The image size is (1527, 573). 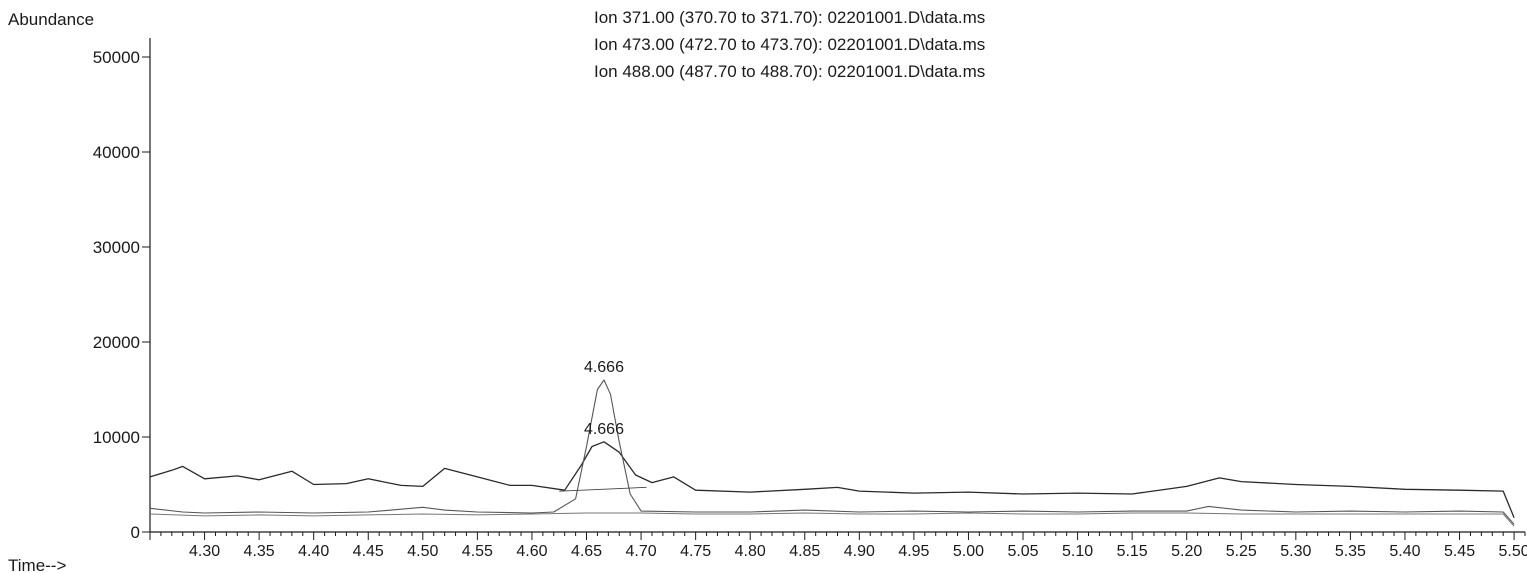 I want to click on x-tick-label: 4.75, so click(x=695, y=551).